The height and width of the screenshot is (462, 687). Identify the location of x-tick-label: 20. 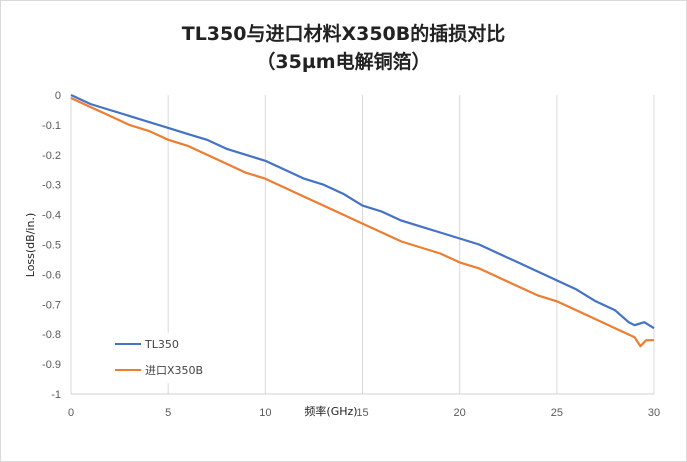
(460, 413).